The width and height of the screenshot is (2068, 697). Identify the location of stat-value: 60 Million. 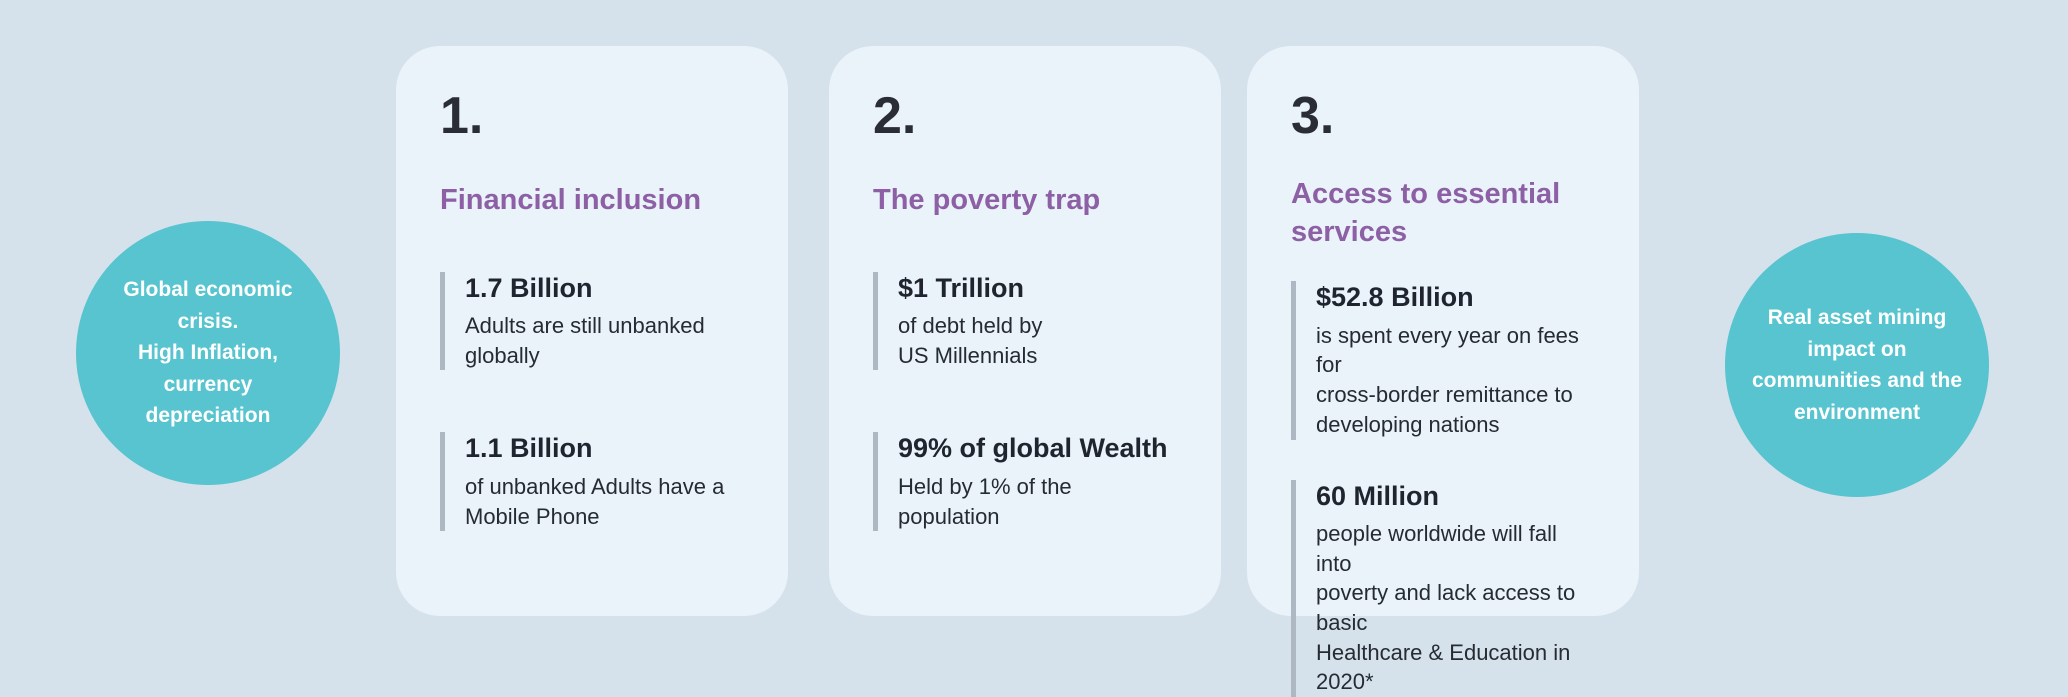
(1378, 495).